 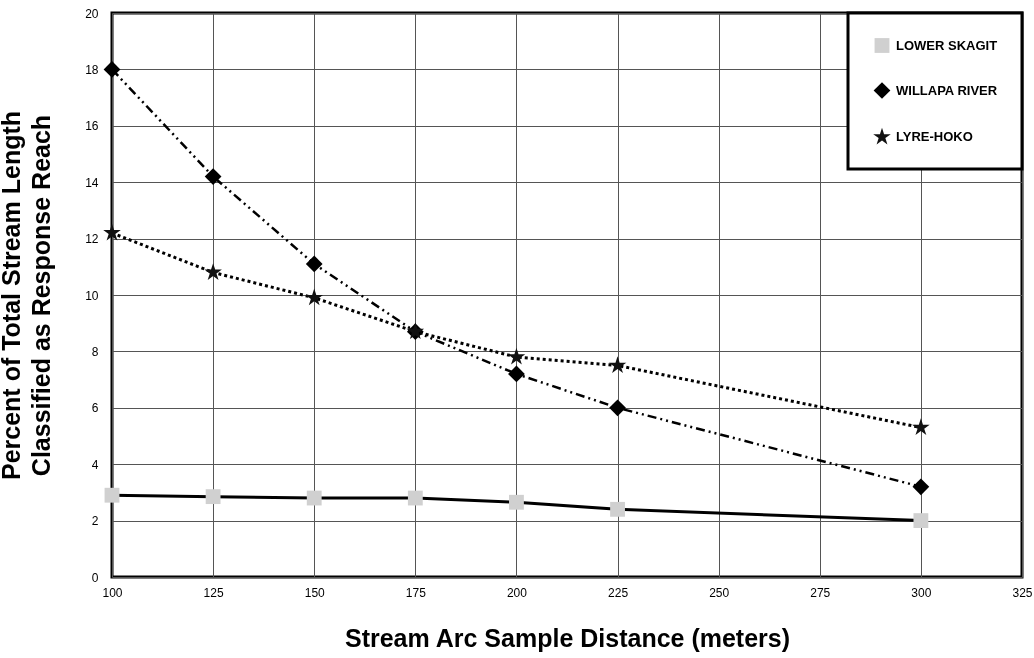 I want to click on legend-label: LYRE-HOKO, so click(x=934, y=136).